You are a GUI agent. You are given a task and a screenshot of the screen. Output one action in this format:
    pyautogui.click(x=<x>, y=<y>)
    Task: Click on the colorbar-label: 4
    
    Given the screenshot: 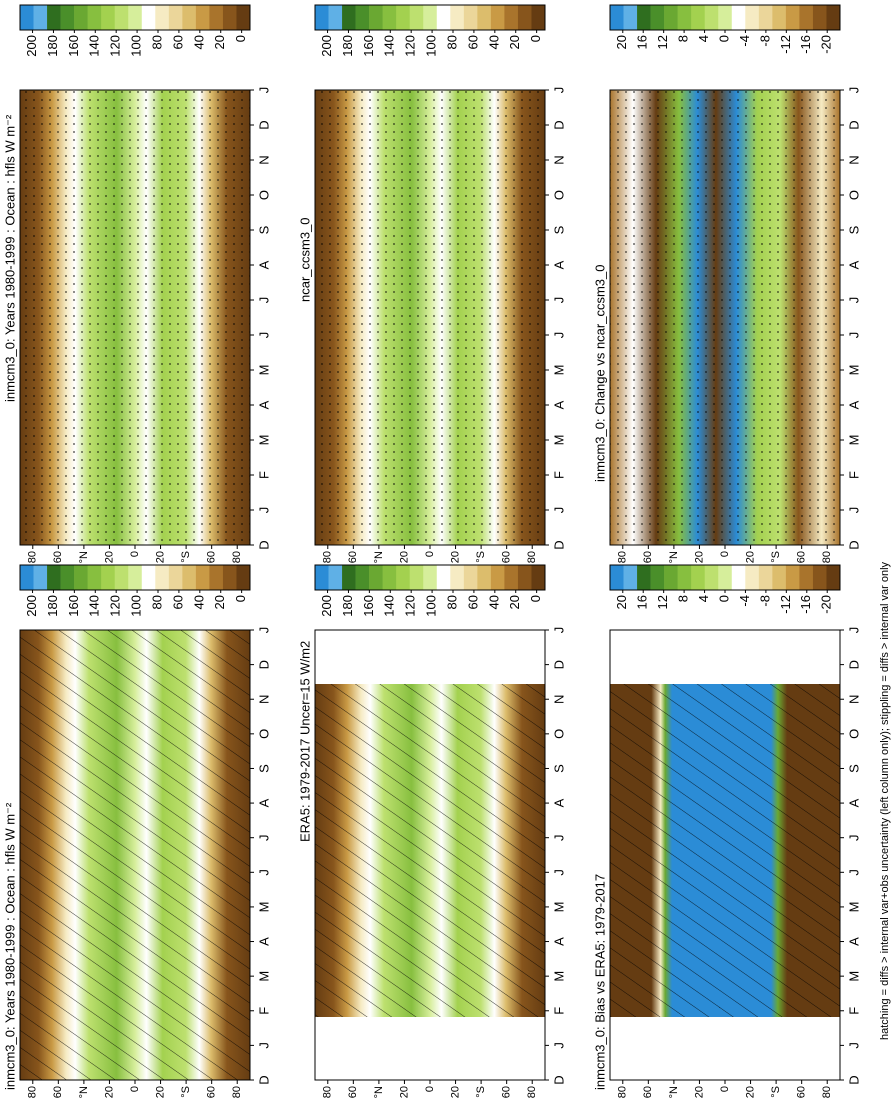 What is the action you would take?
    pyautogui.click(x=703, y=38)
    